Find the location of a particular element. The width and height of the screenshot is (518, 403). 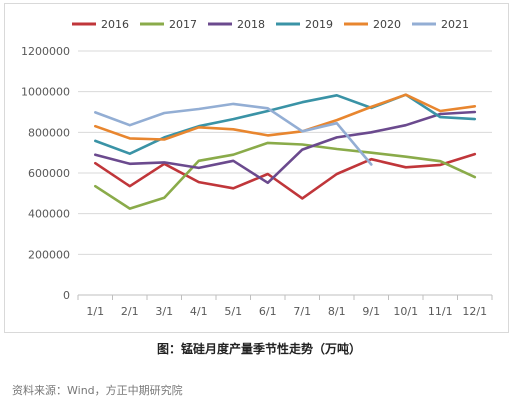

y-tick-label: 1000000 is located at coordinates (45, 92).